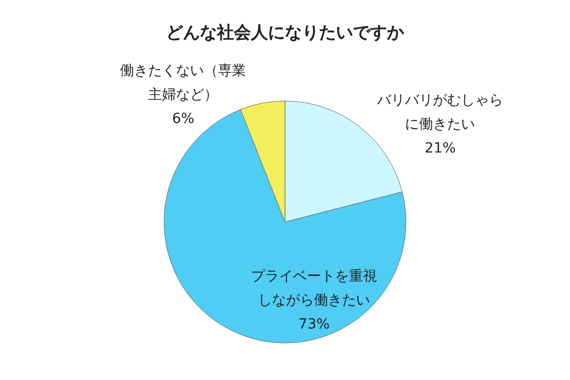  I want to click on slice-label: バリバリがむしゃらに働きたい, so click(440, 112).